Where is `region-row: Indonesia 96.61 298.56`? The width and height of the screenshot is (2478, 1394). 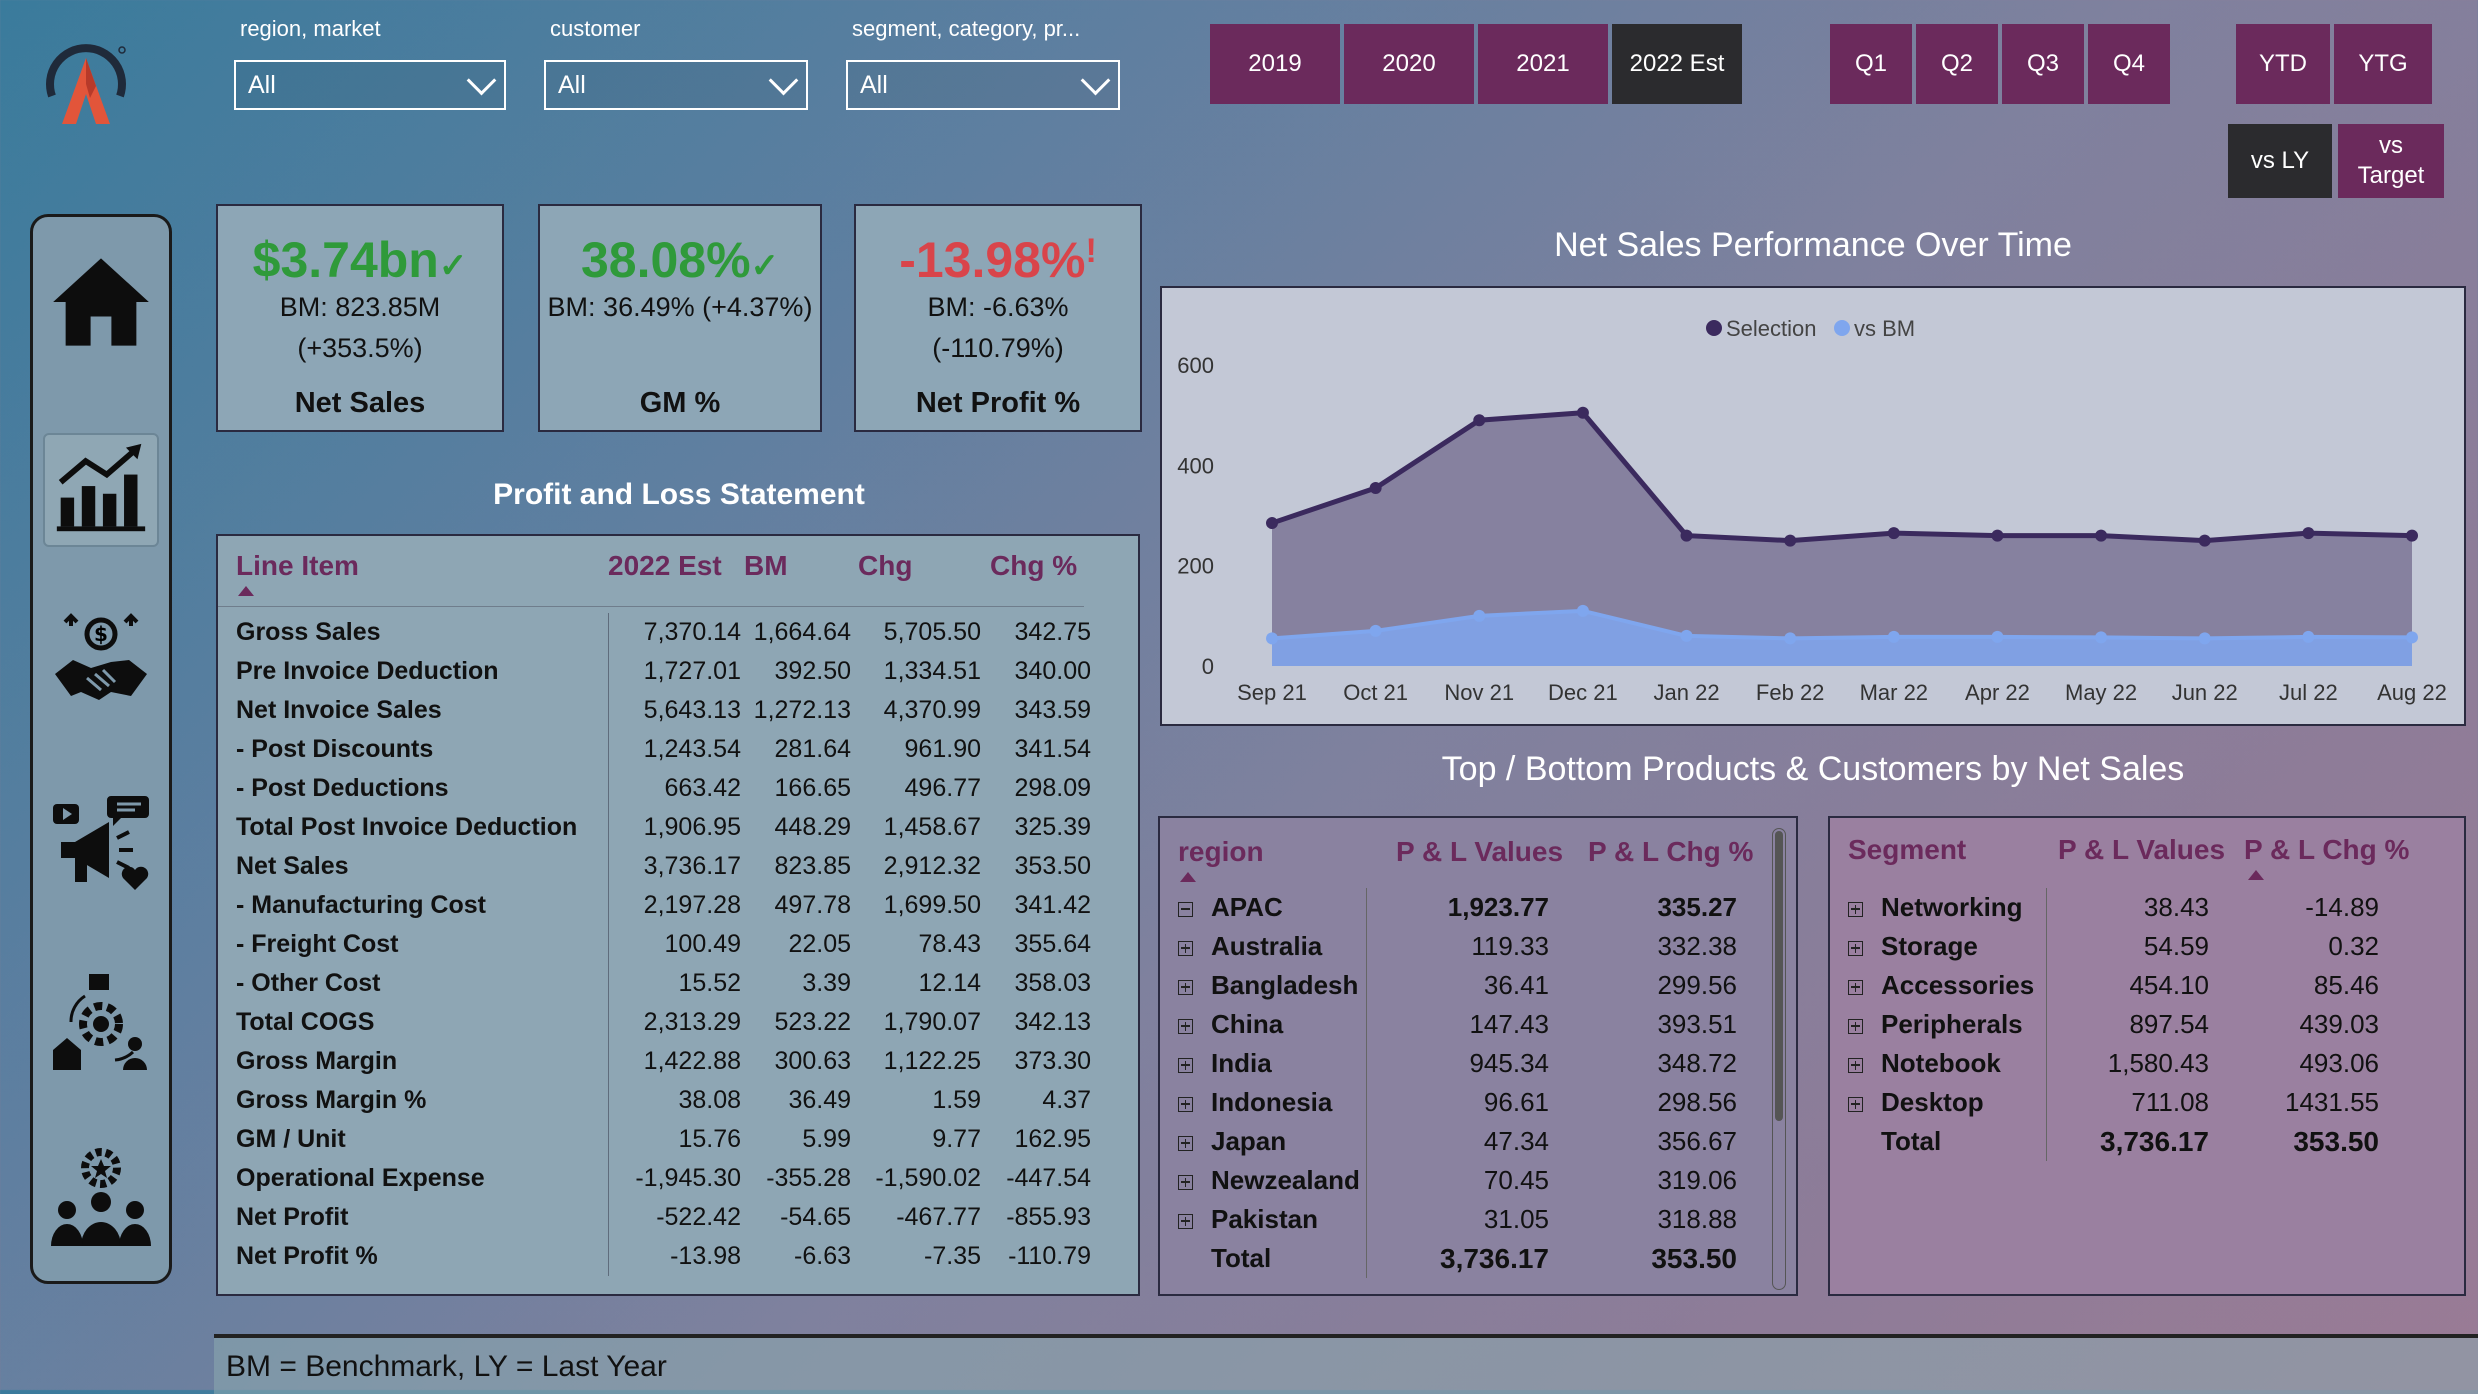 region-row: Indonesia 96.61 298.56 is located at coordinates (1448, 1102).